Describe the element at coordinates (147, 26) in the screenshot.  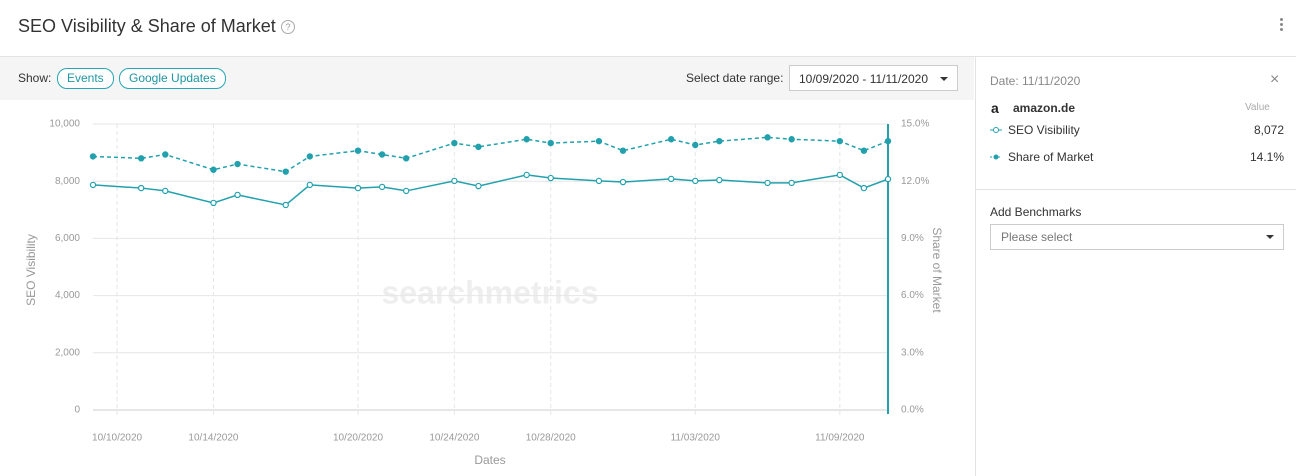
I see `title: SEO Visibility & Share of Market` at that location.